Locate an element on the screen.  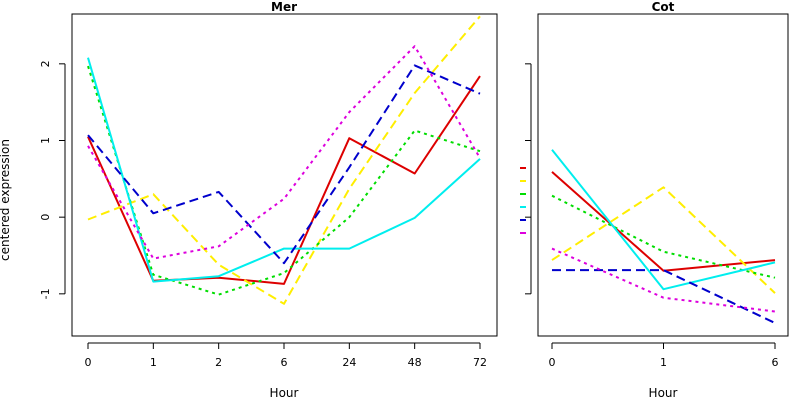
x-tick-label-mer: 1 is located at coordinates (153, 362).